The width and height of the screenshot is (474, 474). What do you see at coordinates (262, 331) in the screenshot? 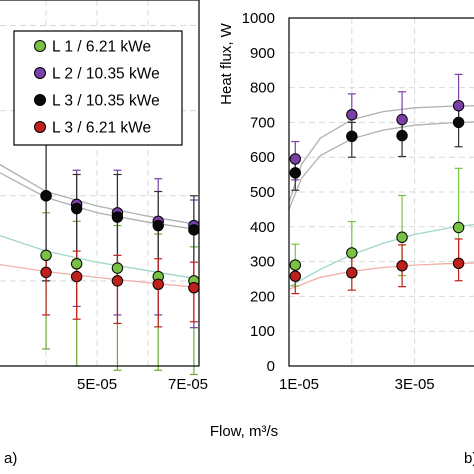
I see `y-tick-label: 100` at bounding box center [262, 331].